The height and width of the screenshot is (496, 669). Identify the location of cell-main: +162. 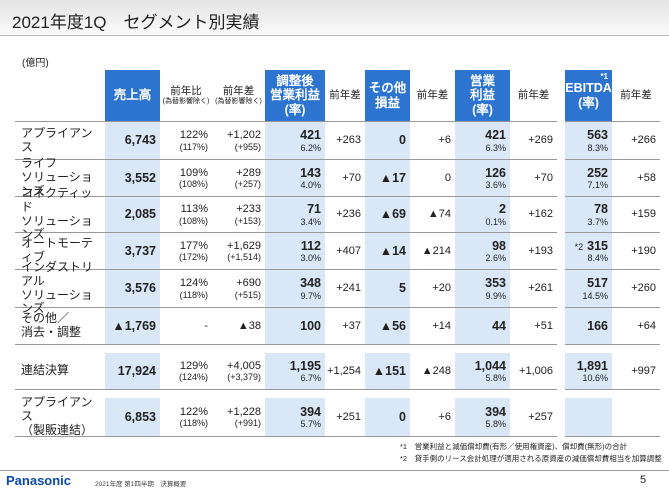
(540, 214).